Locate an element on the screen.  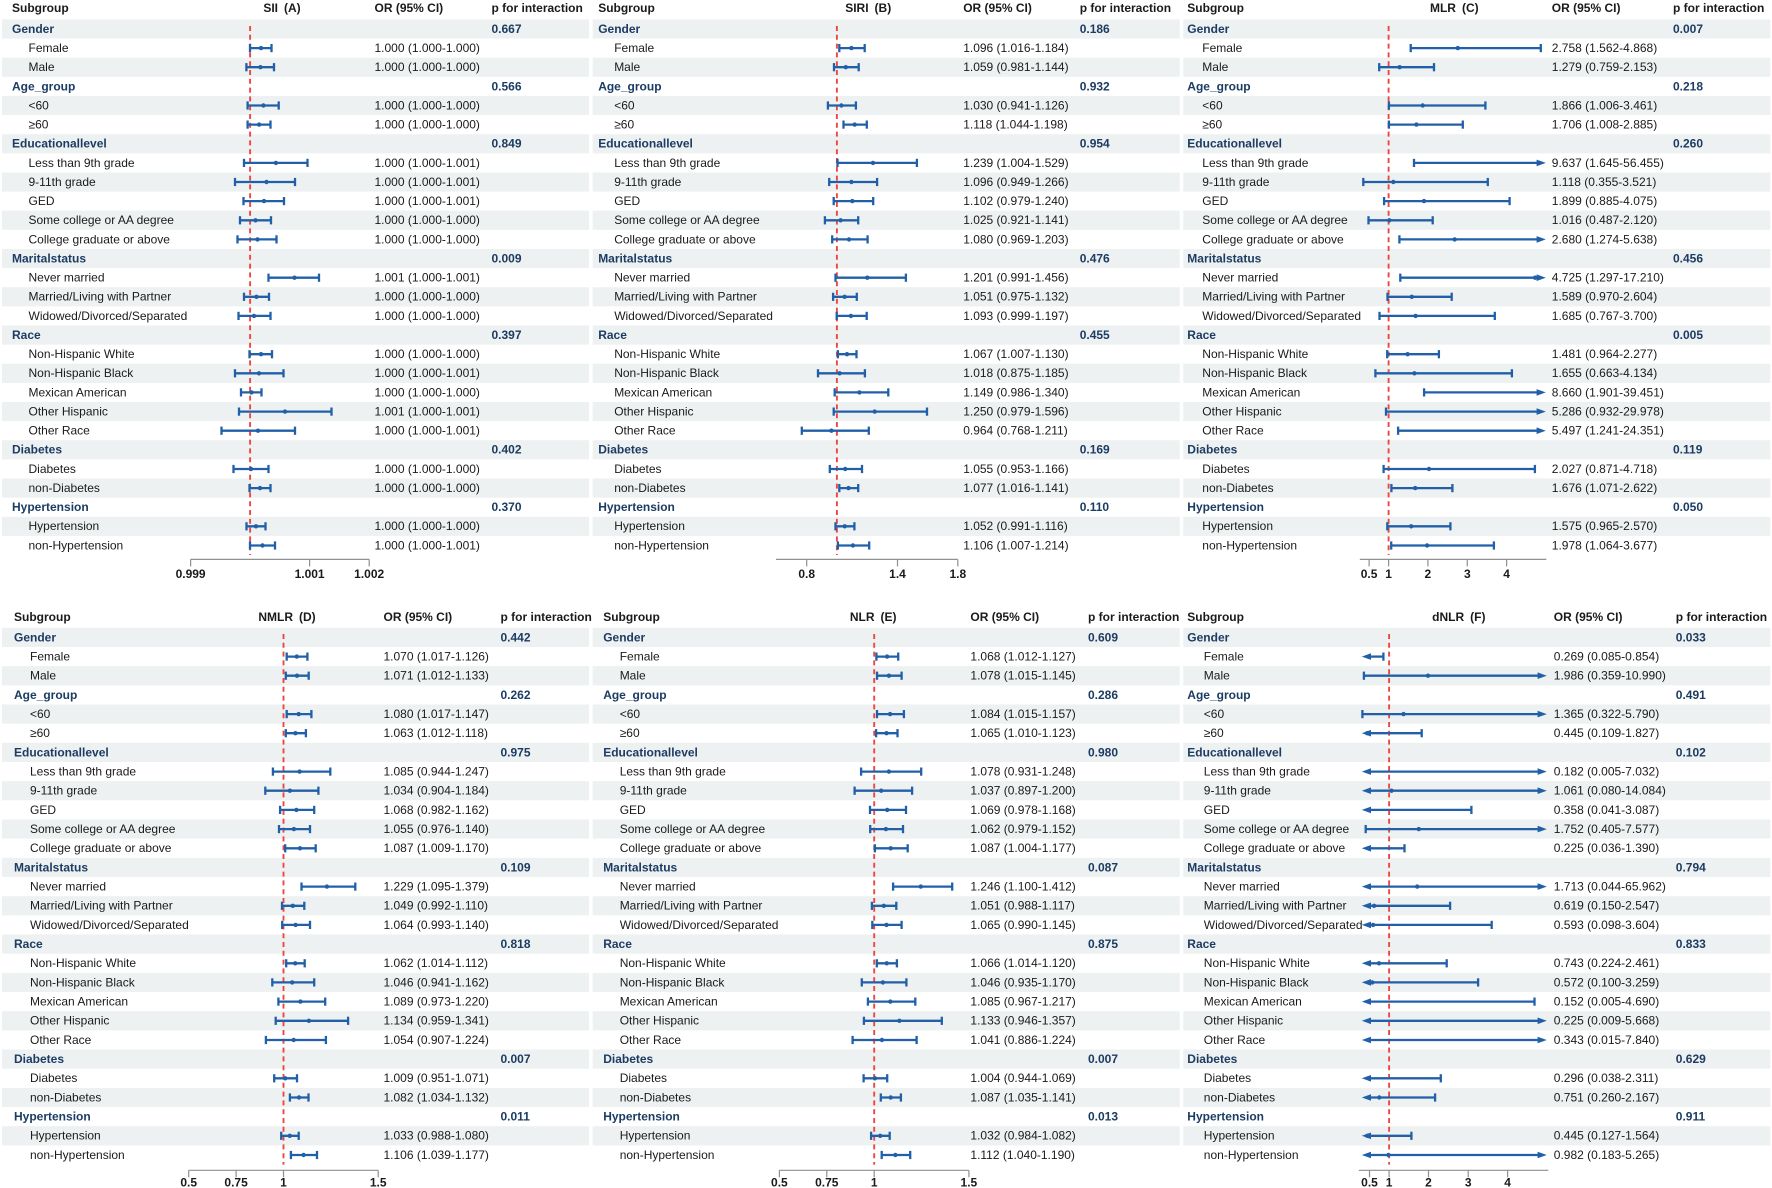
svg-text: 0.119 is located at coordinates (1688, 450).